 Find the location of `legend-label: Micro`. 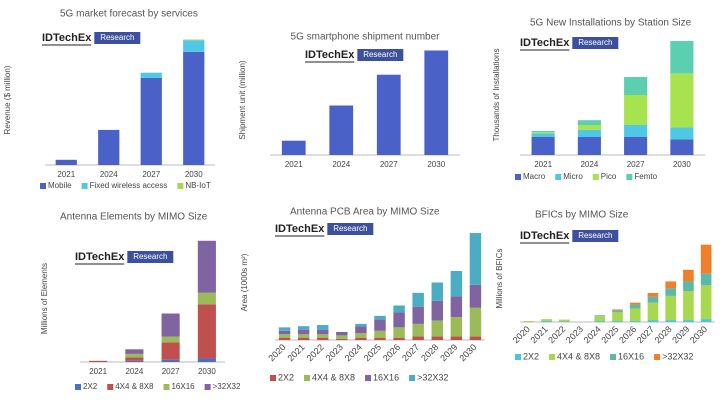

legend-label: Micro is located at coordinates (573, 176).